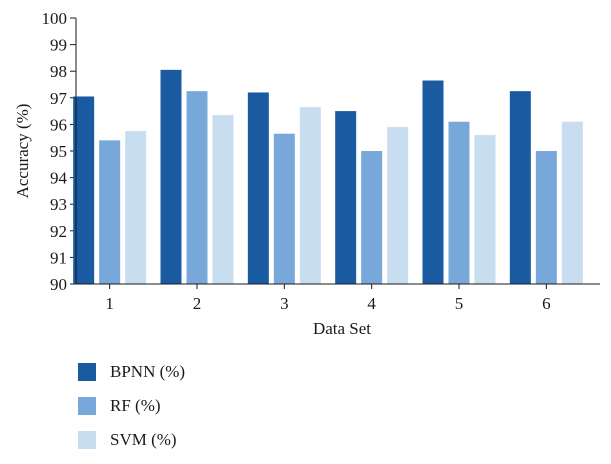 The width and height of the screenshot is (611, 464). Describe the element at coordinates (459, 303) in the screenshot. I see `x-tick-label: 5` at that location.